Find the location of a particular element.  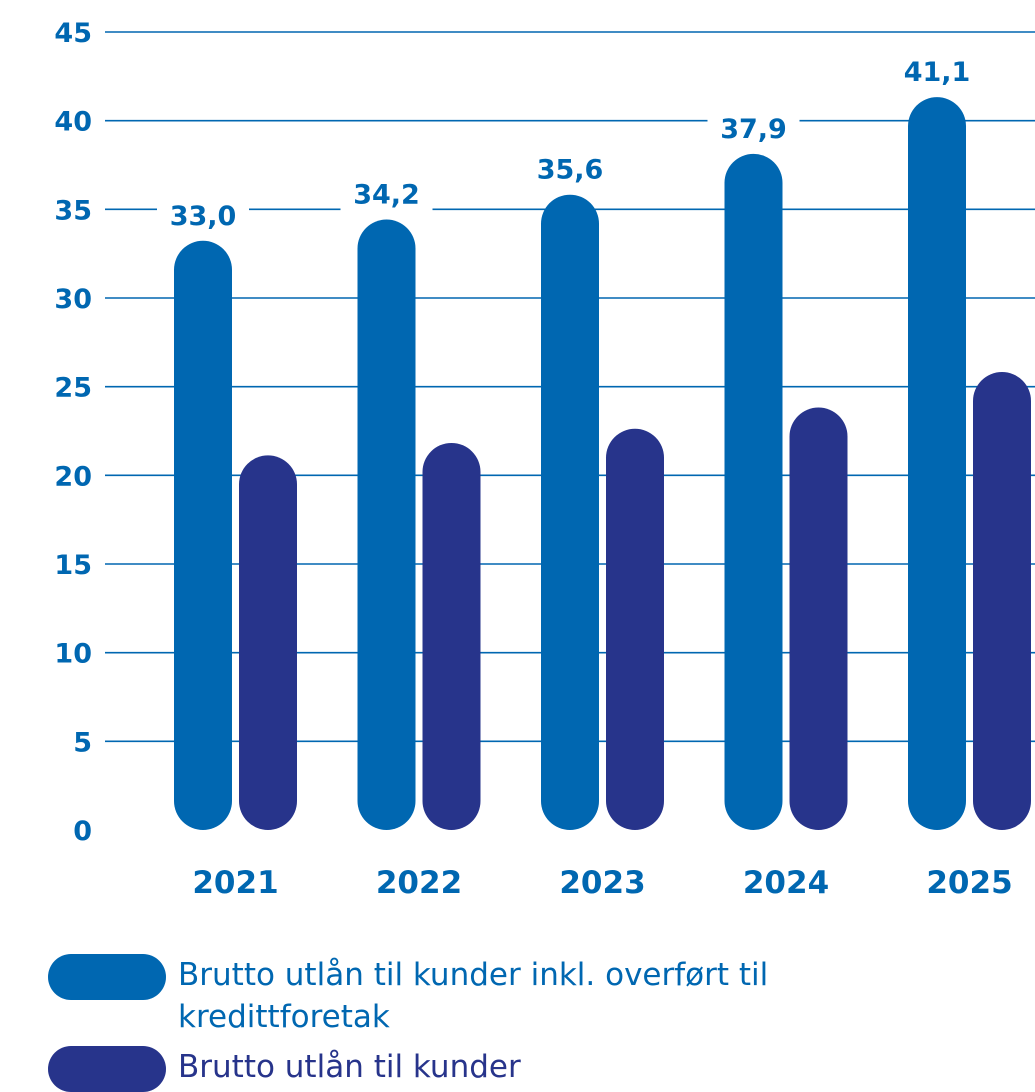

y-tick-label-5: 5 is located at coordinates (82, 742).